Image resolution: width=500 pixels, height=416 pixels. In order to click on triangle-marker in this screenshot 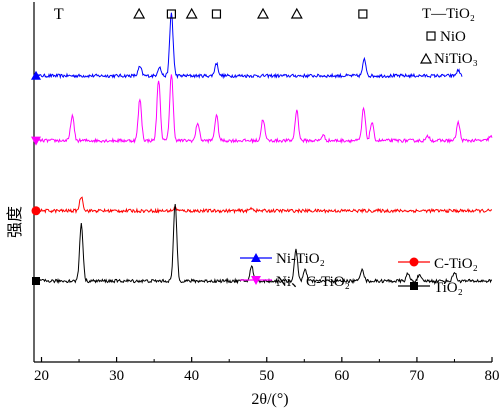, I will do `click(36, 75)`.